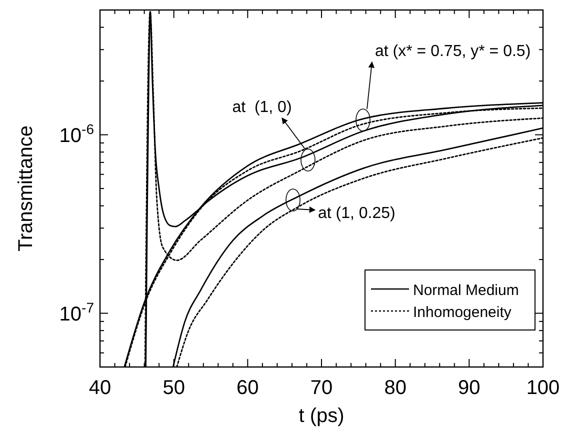 The height and width of the screenshot is (428, 569). I want to click on legend-label: Normal Medium, so click(466, 290).